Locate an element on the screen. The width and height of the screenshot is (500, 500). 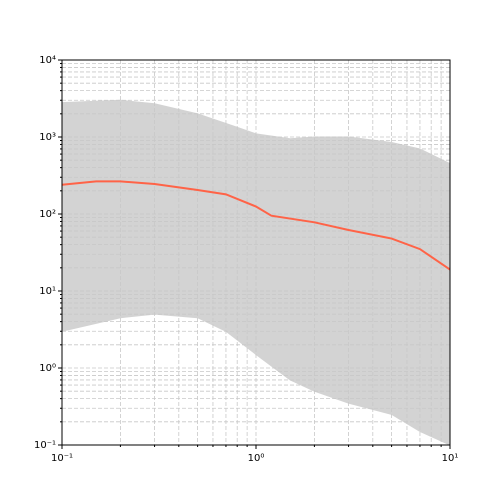
y-tick-label: 10⁻¹ is located at coordinates (45, 445).